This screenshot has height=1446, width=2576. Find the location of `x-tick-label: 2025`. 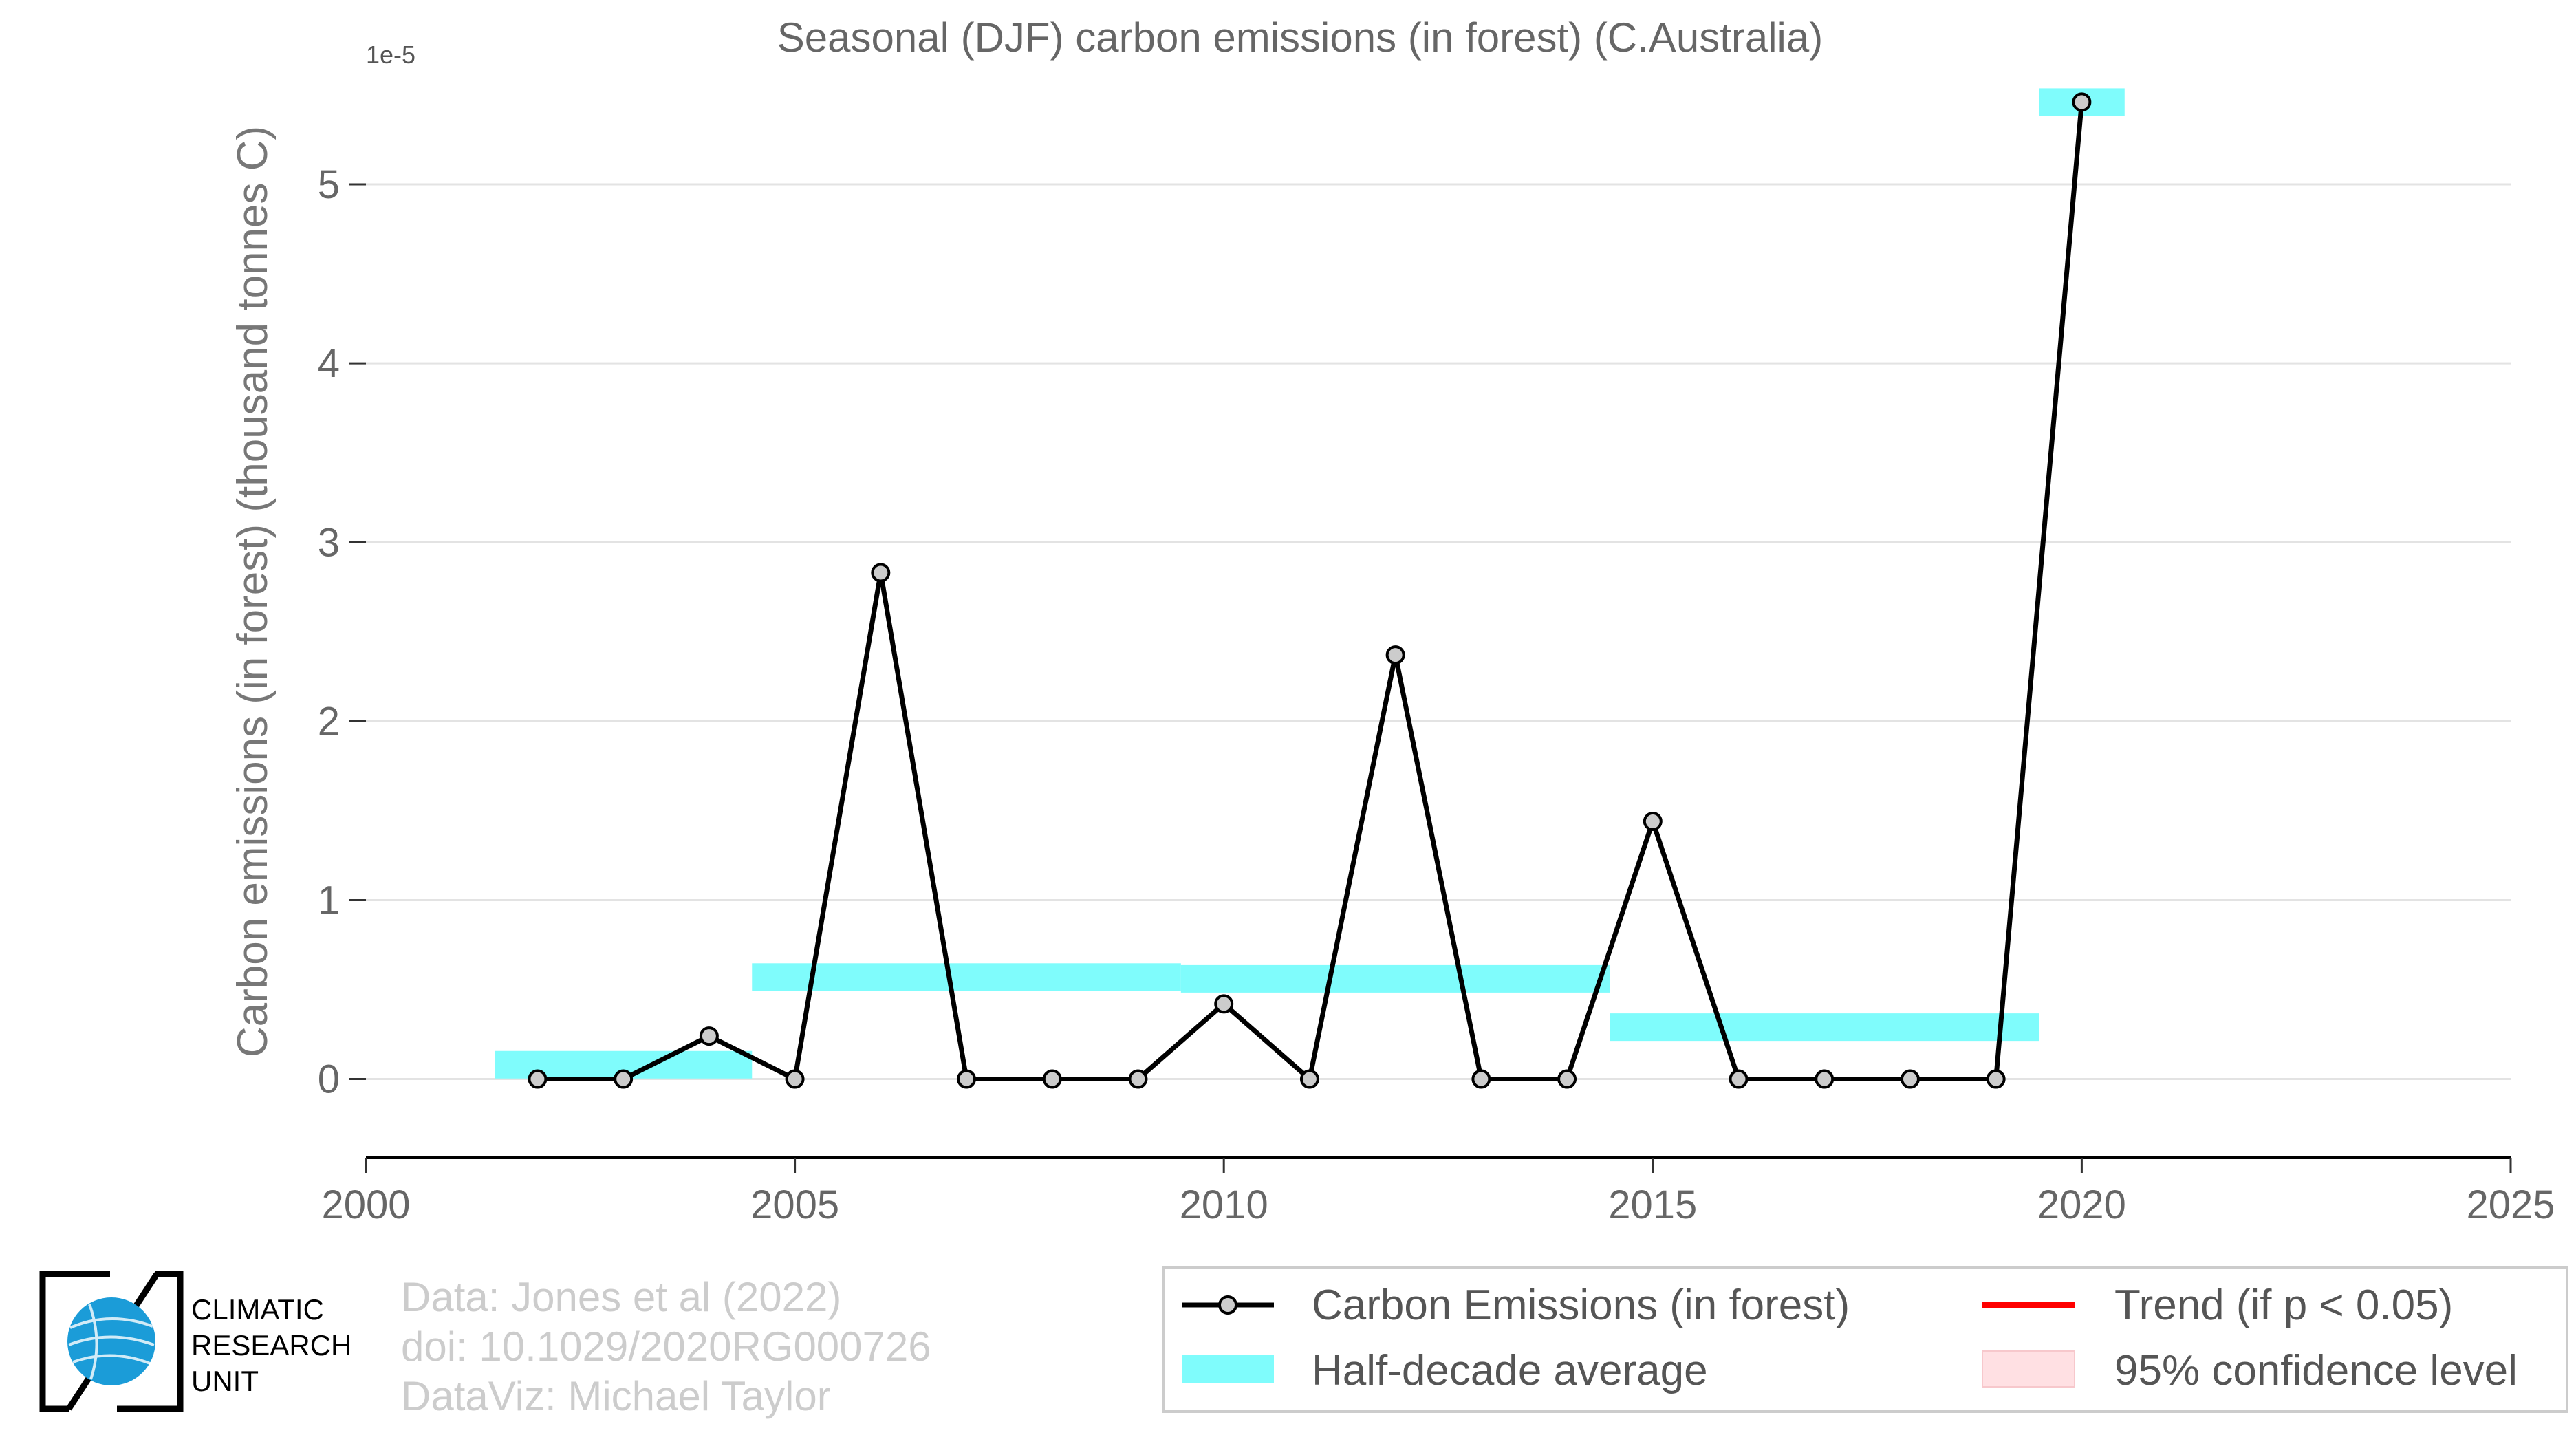

x-tick-label: 2025 is located at coordinates (2510, 1205).